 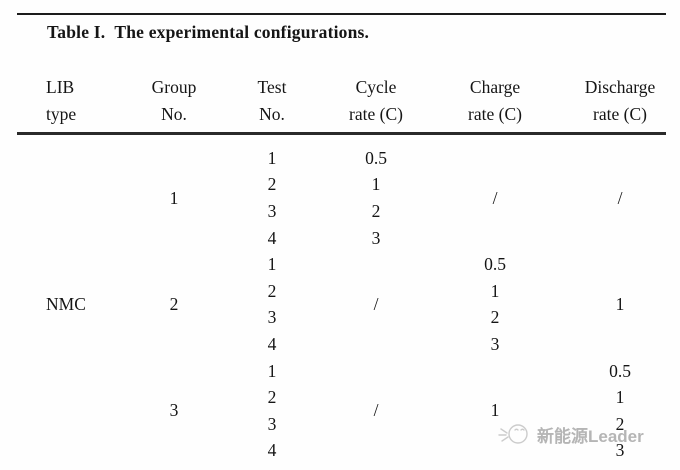 I want to click on table-caption: Table I. The experimental configurations., so click(x=208, y=32).